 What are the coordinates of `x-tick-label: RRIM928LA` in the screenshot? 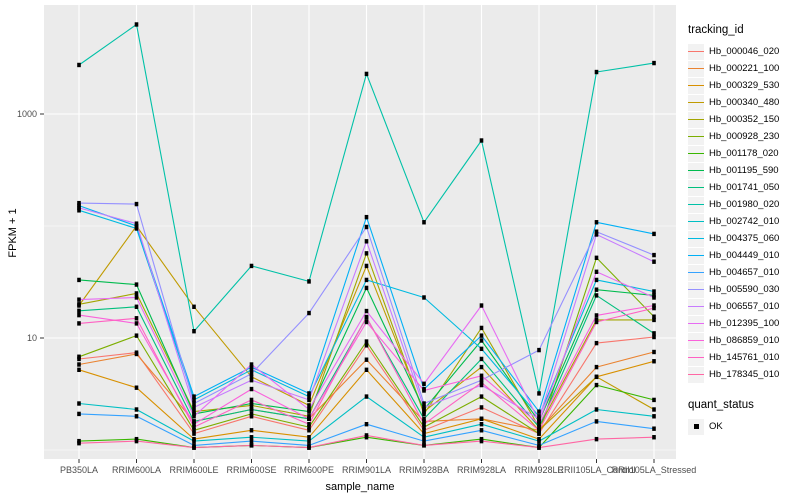 It's located at (481, 470).